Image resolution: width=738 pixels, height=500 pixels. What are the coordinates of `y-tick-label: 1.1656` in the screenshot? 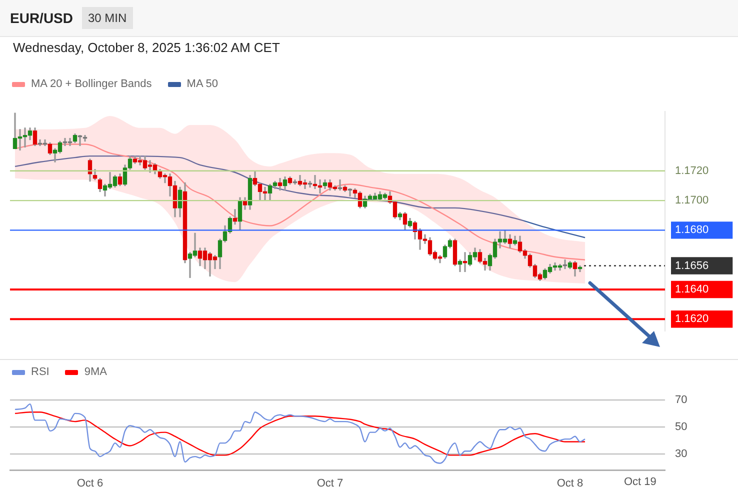 It's located at (692, 266).